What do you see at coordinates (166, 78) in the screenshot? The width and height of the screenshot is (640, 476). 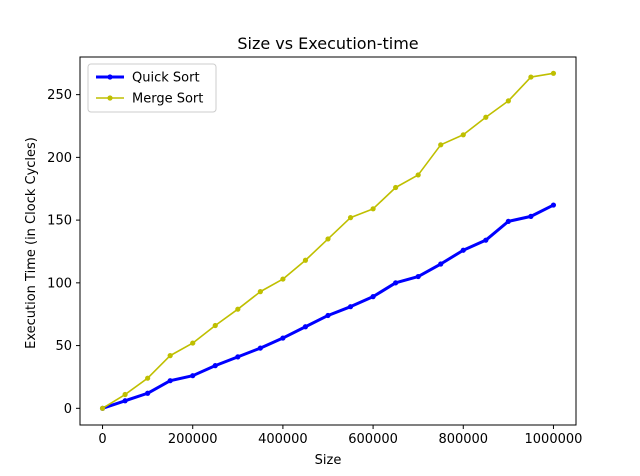 I see `legend-label-0: Quick Sort` at bounding box center [166, 78].